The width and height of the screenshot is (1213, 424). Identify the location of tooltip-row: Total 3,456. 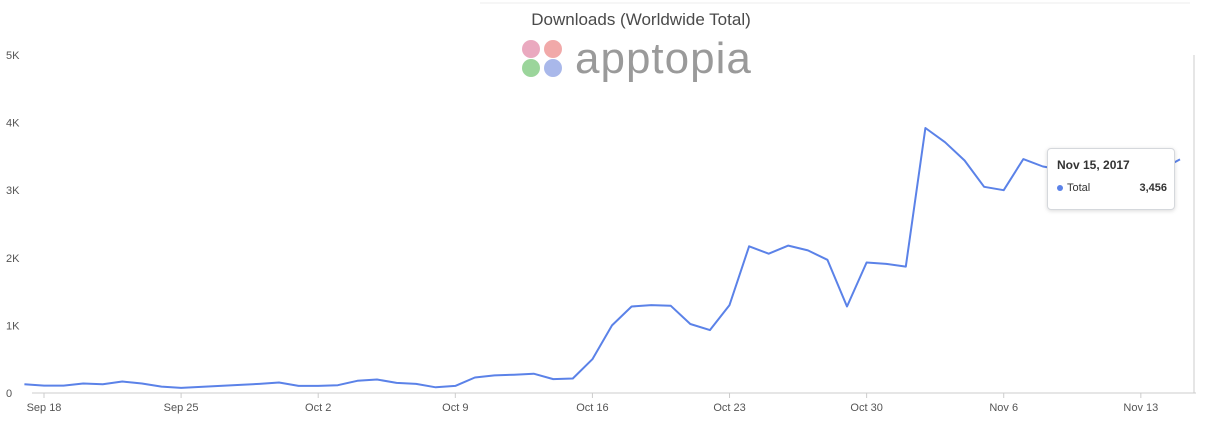
(1112, 188).